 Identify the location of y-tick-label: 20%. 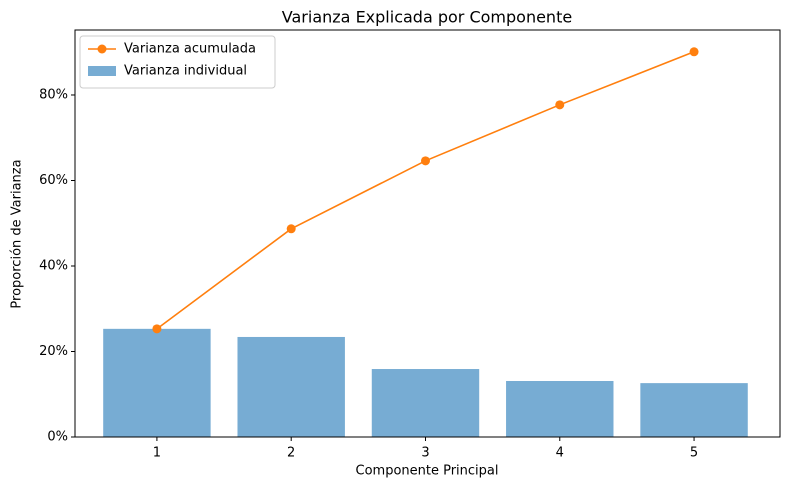
(53, 351).